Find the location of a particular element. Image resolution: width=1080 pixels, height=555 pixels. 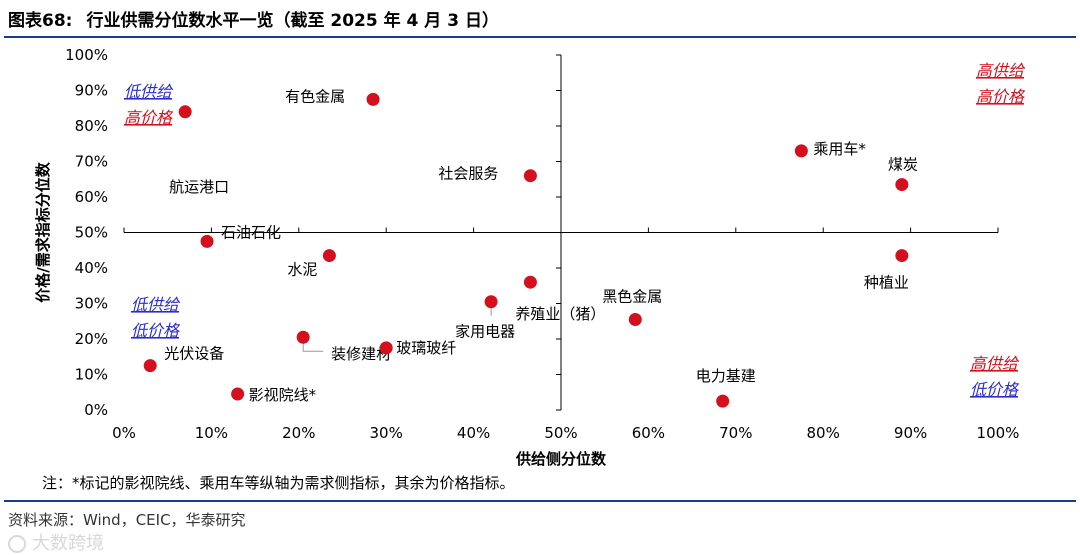

watermark-text: 大数跨境 is located at coordinates (68, 543).